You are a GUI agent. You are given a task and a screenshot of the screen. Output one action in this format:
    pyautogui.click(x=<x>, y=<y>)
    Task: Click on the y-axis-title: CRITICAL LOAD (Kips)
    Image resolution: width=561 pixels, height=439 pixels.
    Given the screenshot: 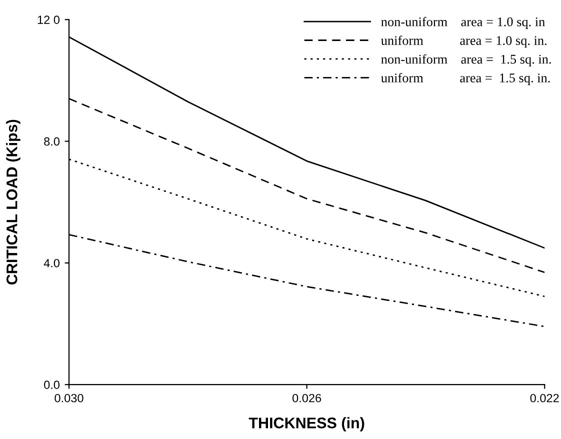 What is the action you would take?
    pyautogui.click(x=13, y=202)
    